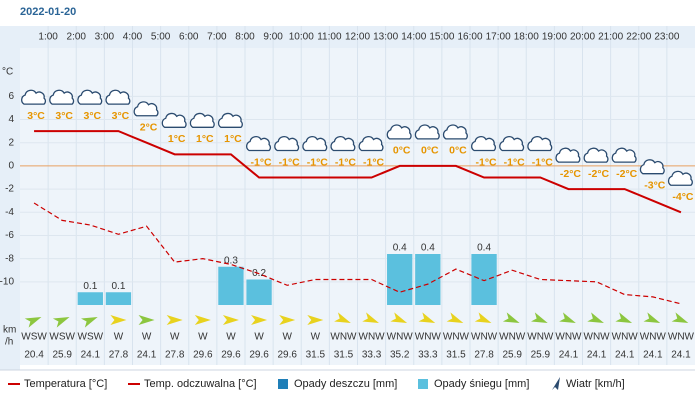 The width and height of the screenshot is (695, 408). What do you see at coordinates (385, 37) in the screenshot?
I see `hour-label: 13:00` at bounding box center [385, 37].